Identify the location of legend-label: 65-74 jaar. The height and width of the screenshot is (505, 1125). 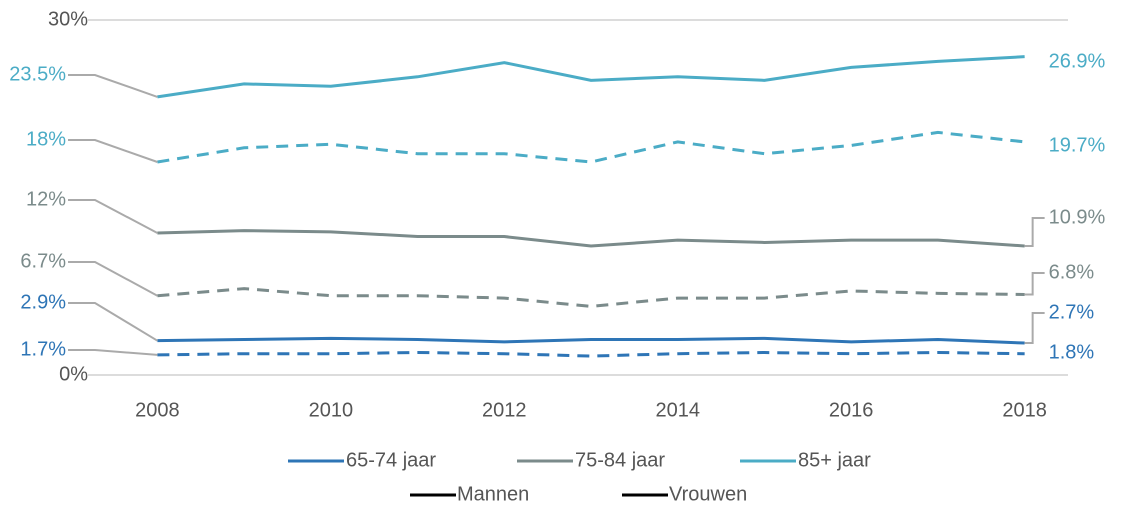
(391, 460).